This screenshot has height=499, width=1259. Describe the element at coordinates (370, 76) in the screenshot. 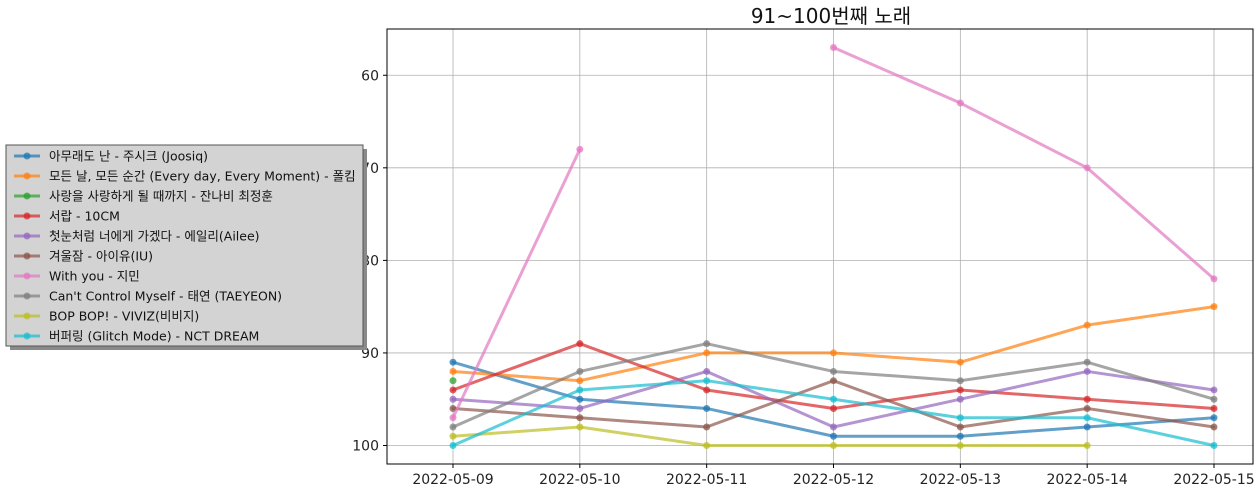

I see `y-tick-label: 60` at that location.